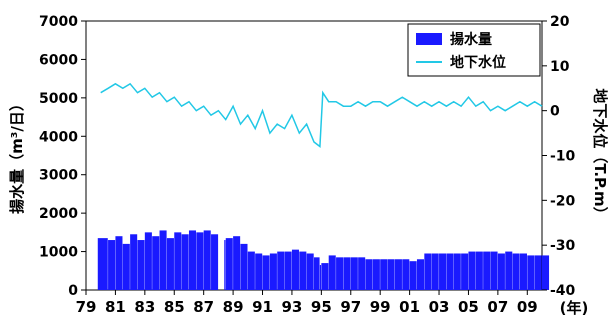  I want to click on x-tick-label: 87, so click(203, 307).